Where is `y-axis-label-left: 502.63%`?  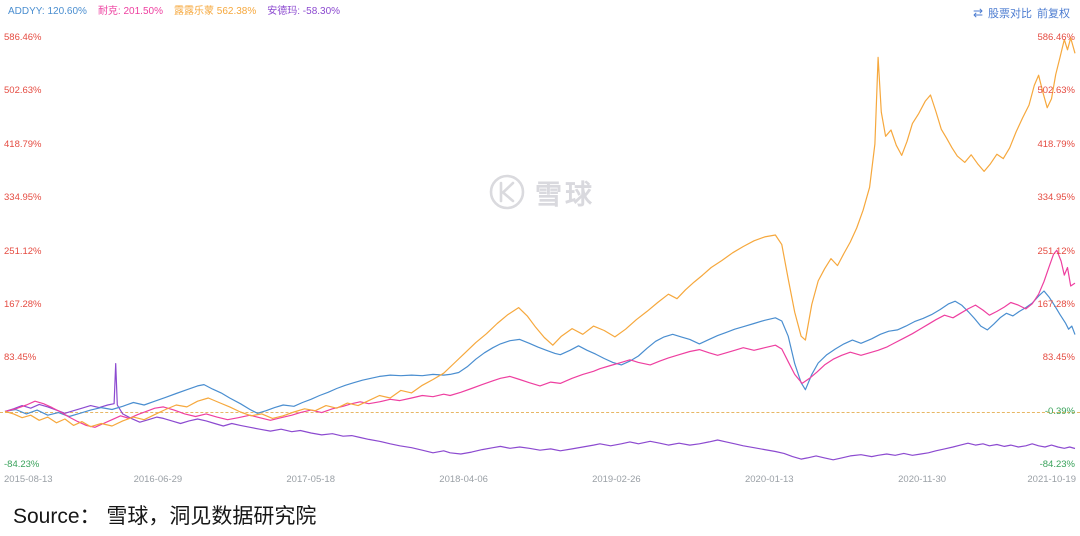
y-axis-label-left: 502.63% is located at coordinates (23, 91).